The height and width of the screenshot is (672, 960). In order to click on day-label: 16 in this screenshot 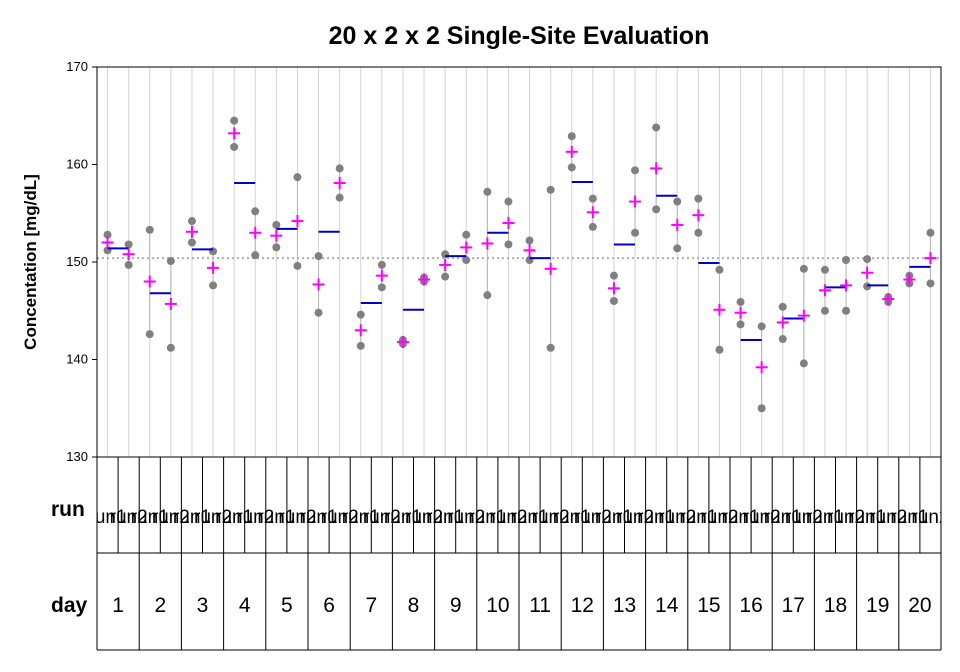, I will do `click(750, 605)`.